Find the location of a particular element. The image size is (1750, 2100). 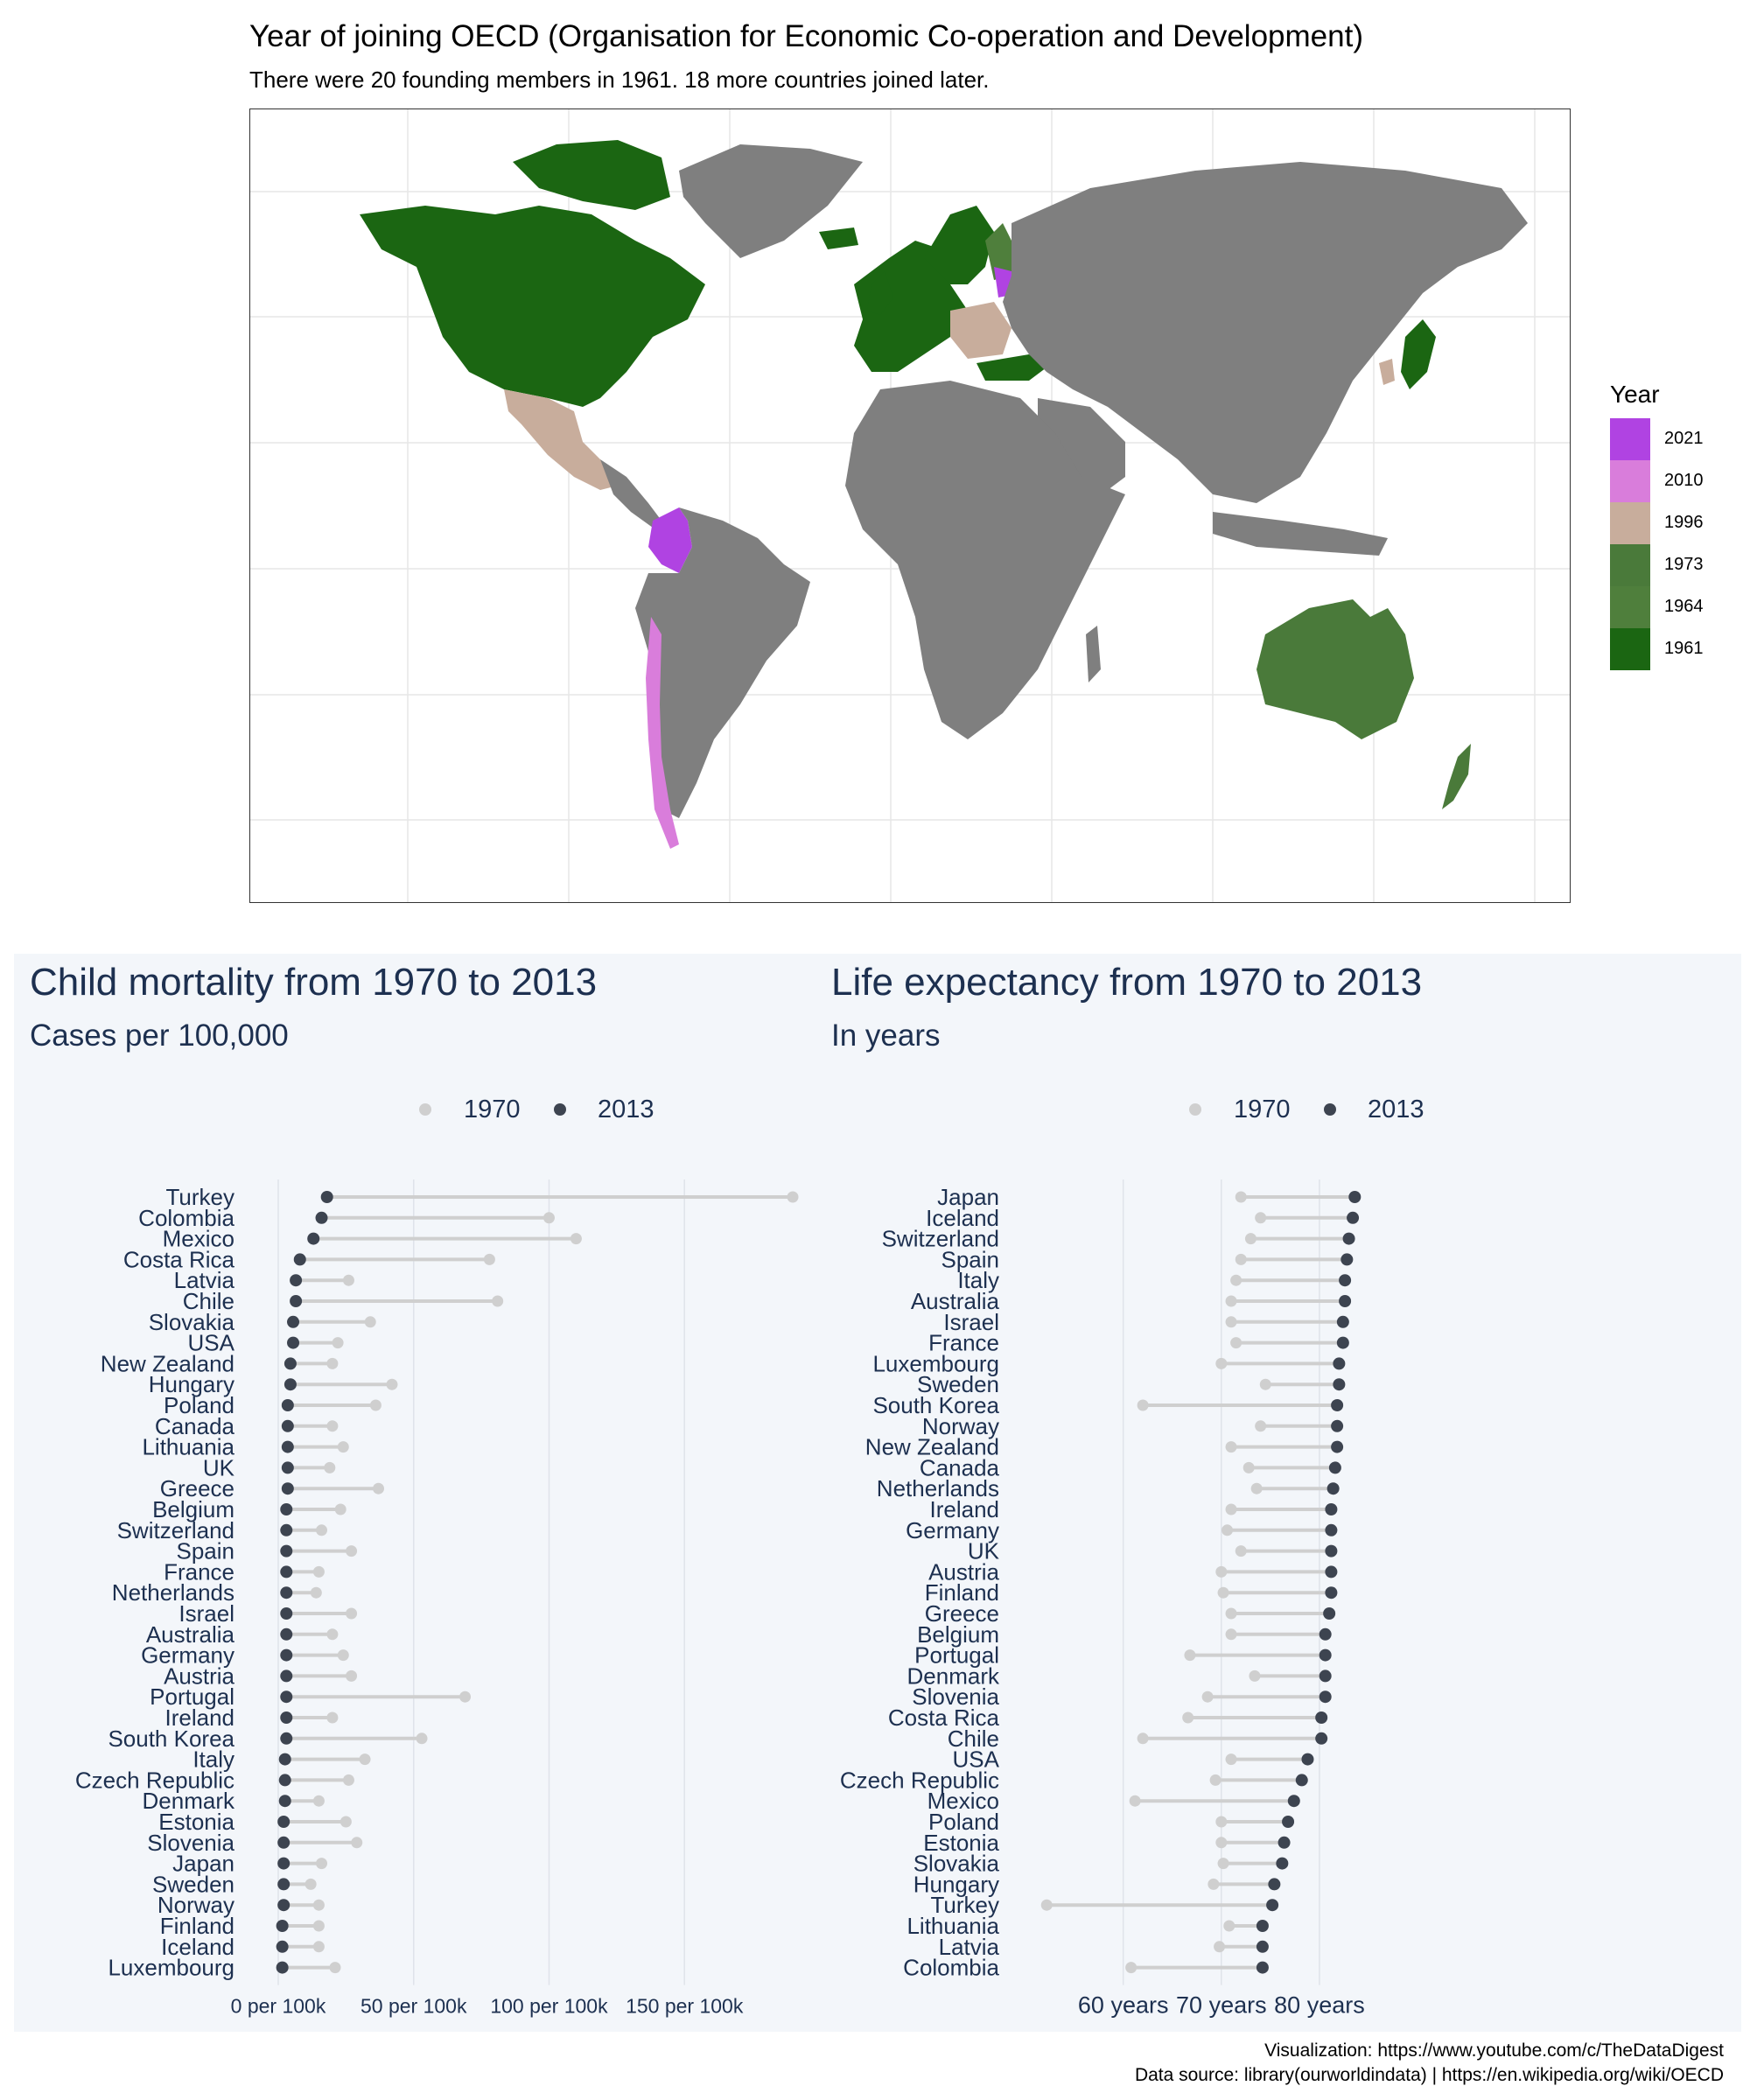

country-label: Hungary is located at coordinates (191, 1384).